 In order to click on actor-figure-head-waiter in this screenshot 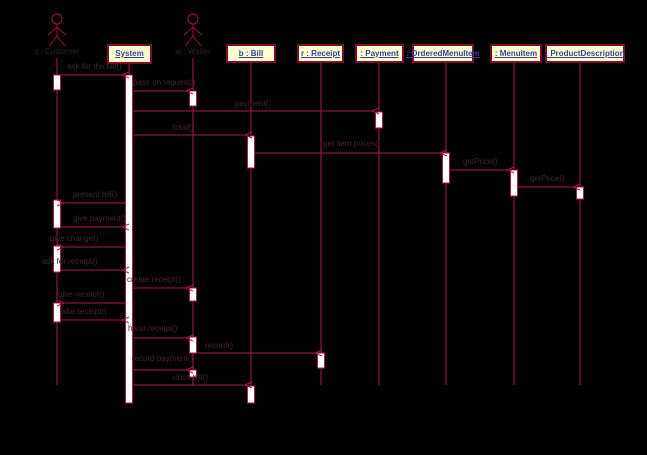, I will do `click(193, 19)`.